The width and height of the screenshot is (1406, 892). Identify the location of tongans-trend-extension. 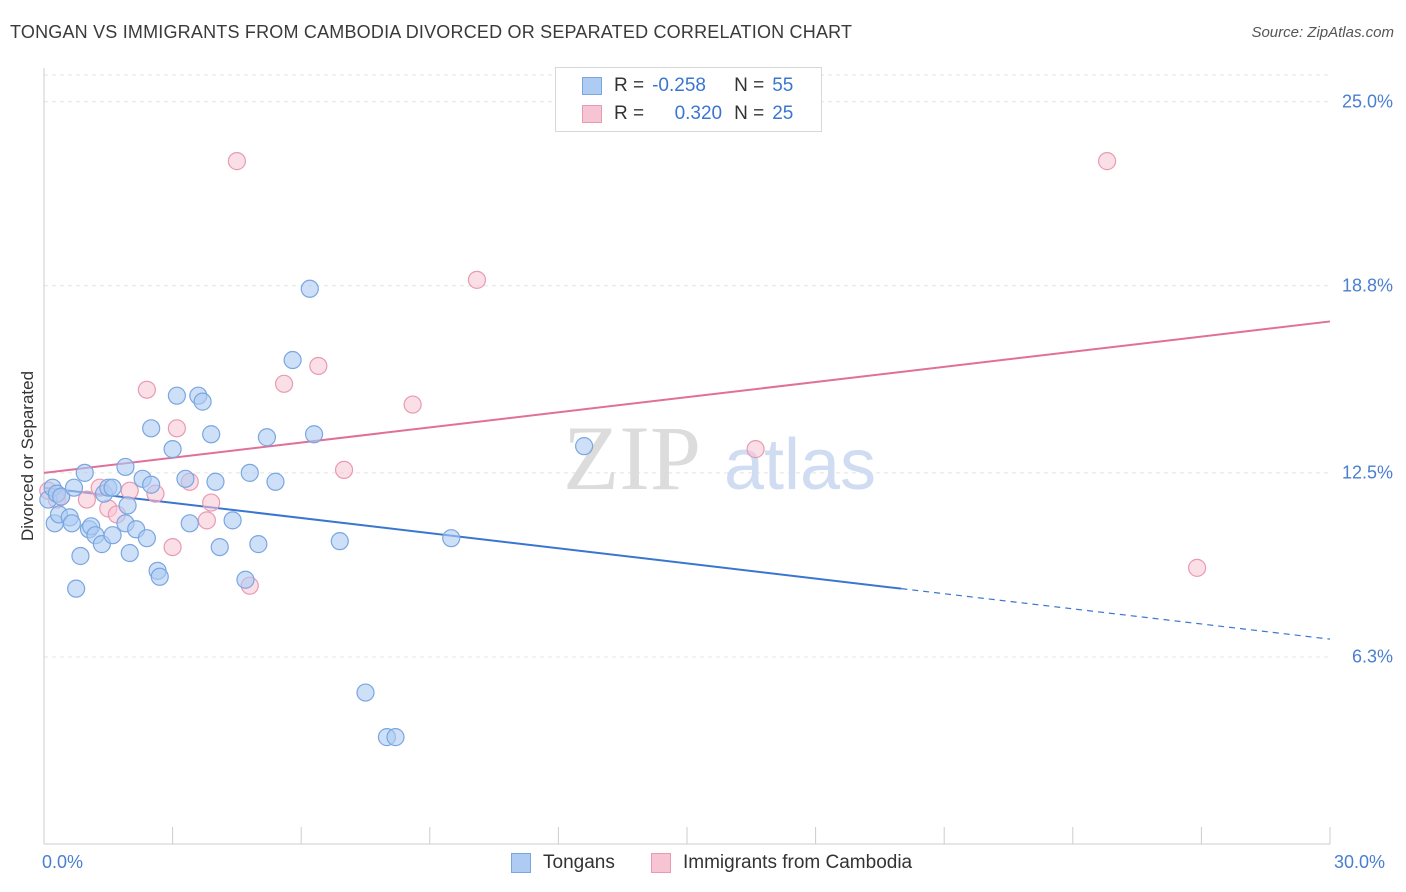
(1116, 614).